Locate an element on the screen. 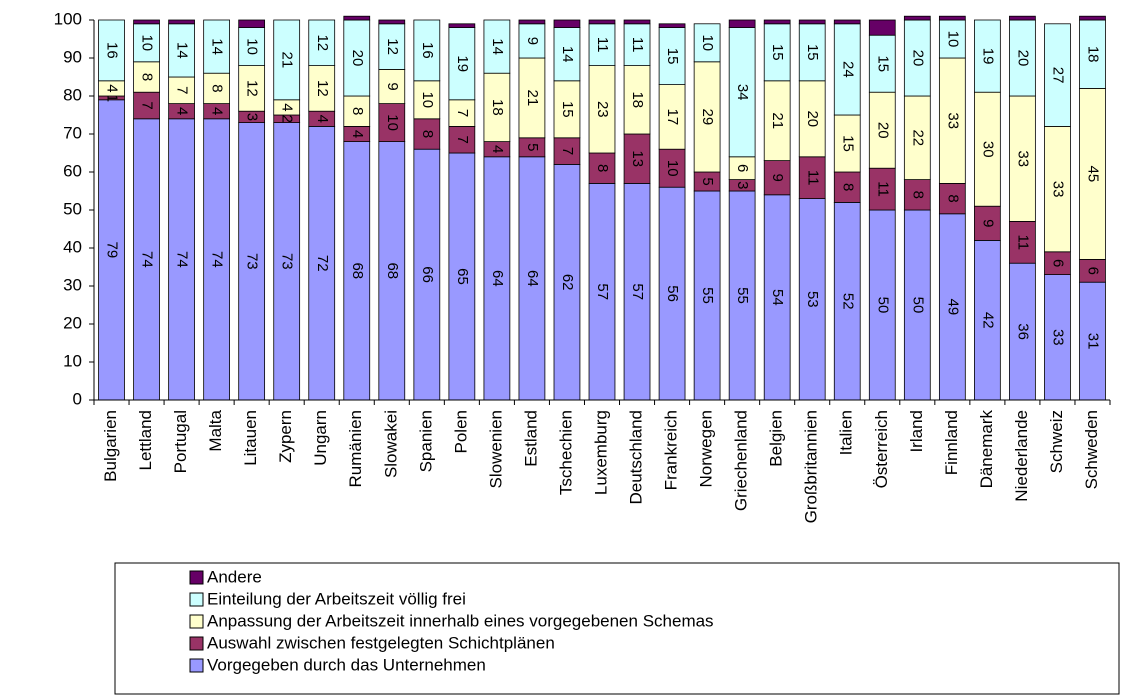 This screenshot has height=695, width=1121. data-label: 33 is located at coordinates (1057, 337).